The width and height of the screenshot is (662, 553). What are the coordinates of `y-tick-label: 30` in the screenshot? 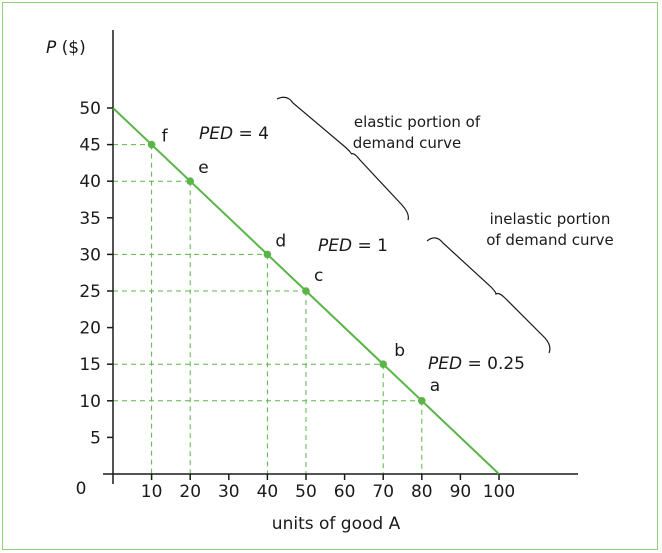 It's located at (90, 255).